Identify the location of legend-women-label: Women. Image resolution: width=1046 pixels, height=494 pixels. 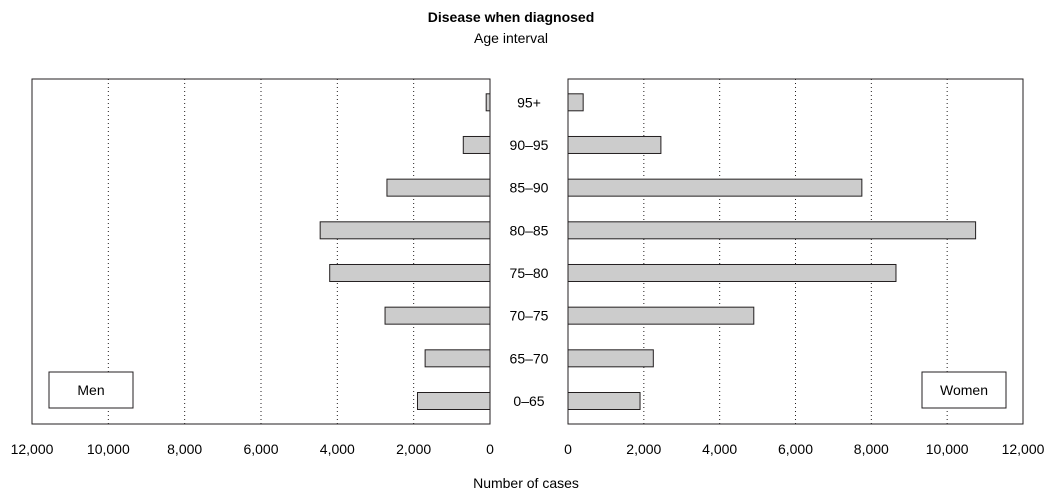
(964, 390).